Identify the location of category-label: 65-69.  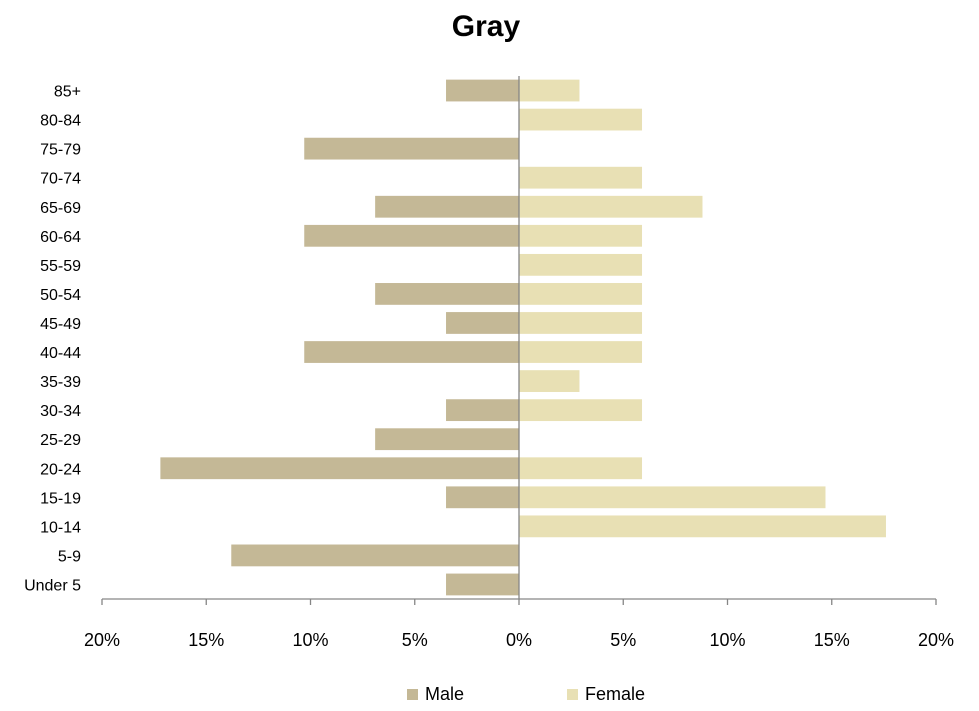
(60, 208).